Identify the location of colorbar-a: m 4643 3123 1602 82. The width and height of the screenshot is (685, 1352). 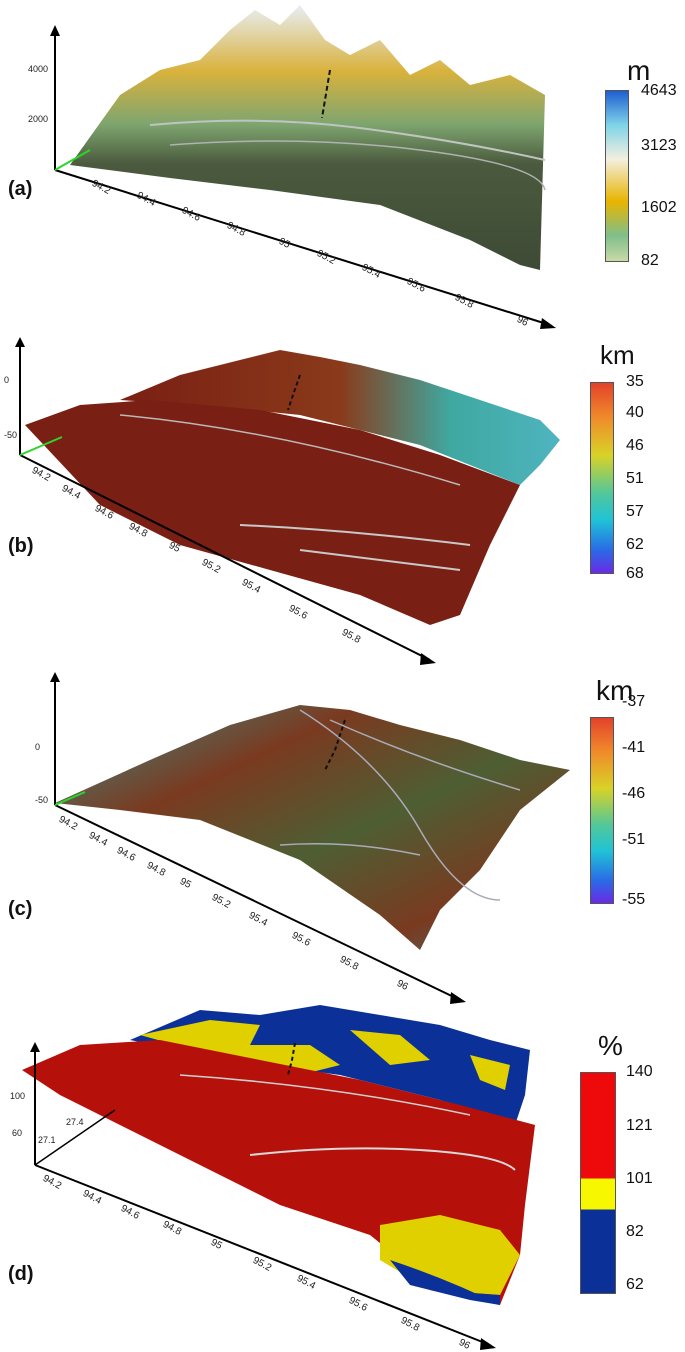
(645, 162).